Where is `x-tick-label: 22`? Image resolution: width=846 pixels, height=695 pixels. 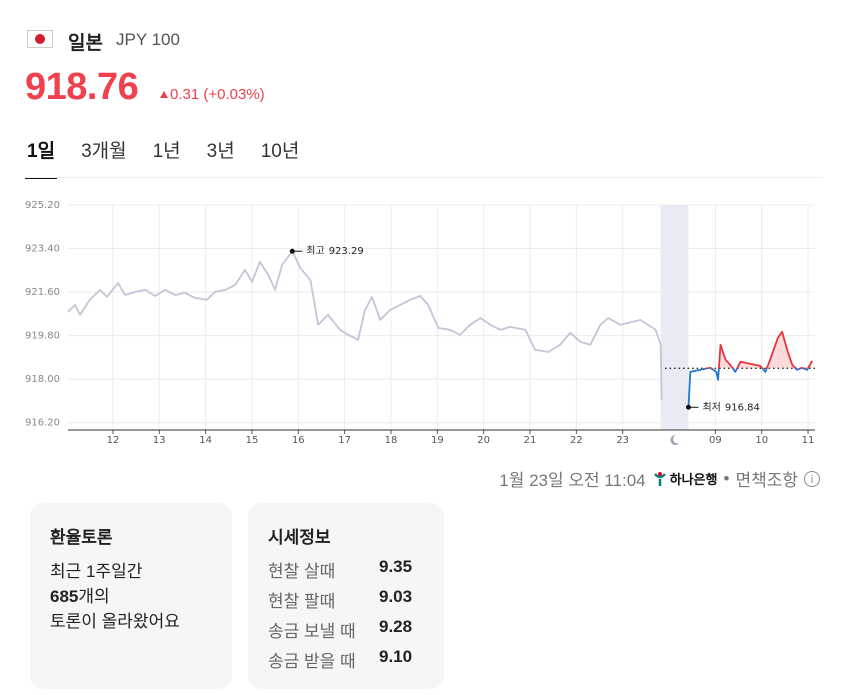
x-tick-label: 22 is located at coordinates (576, 440).